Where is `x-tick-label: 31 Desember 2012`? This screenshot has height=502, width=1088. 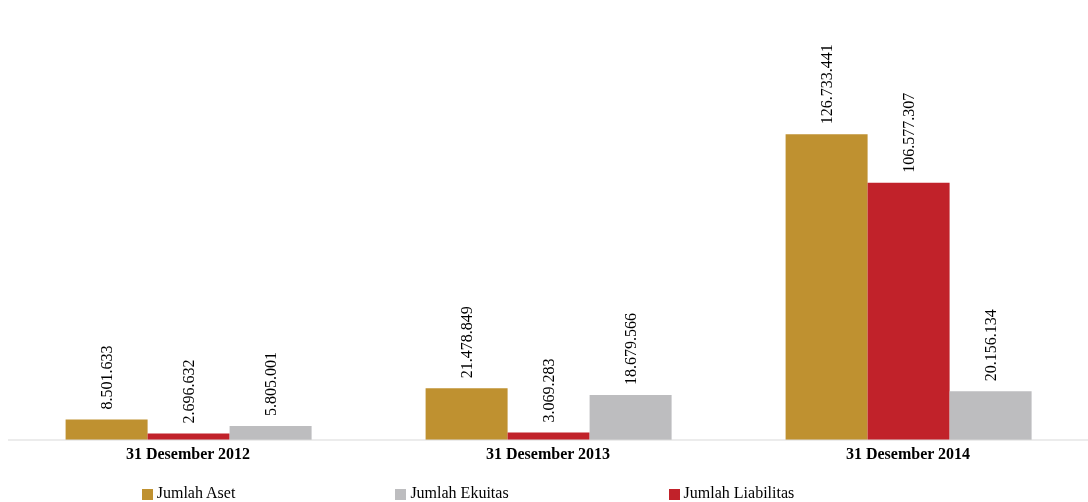 x-tick-label: 31 Desember 2012 is located at coordinates (188, 454).